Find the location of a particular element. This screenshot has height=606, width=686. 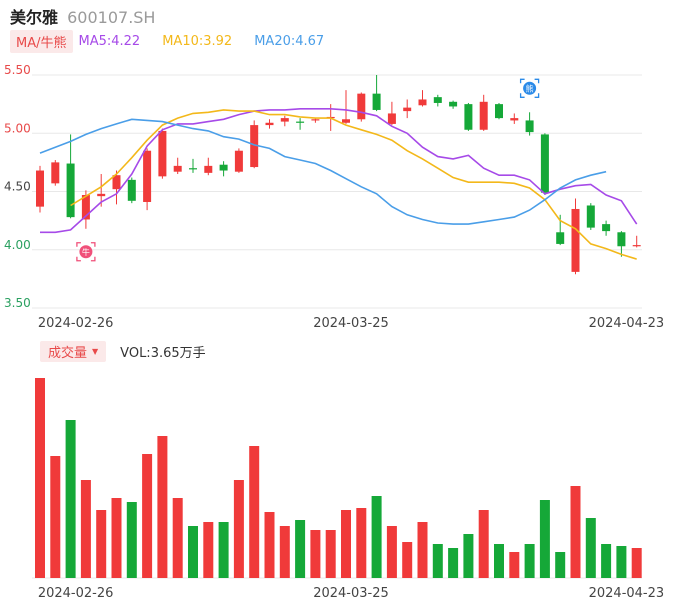

volume-legend: 成交量 ▼ VOL:3.65万手 is located at coordinates (123, 351).